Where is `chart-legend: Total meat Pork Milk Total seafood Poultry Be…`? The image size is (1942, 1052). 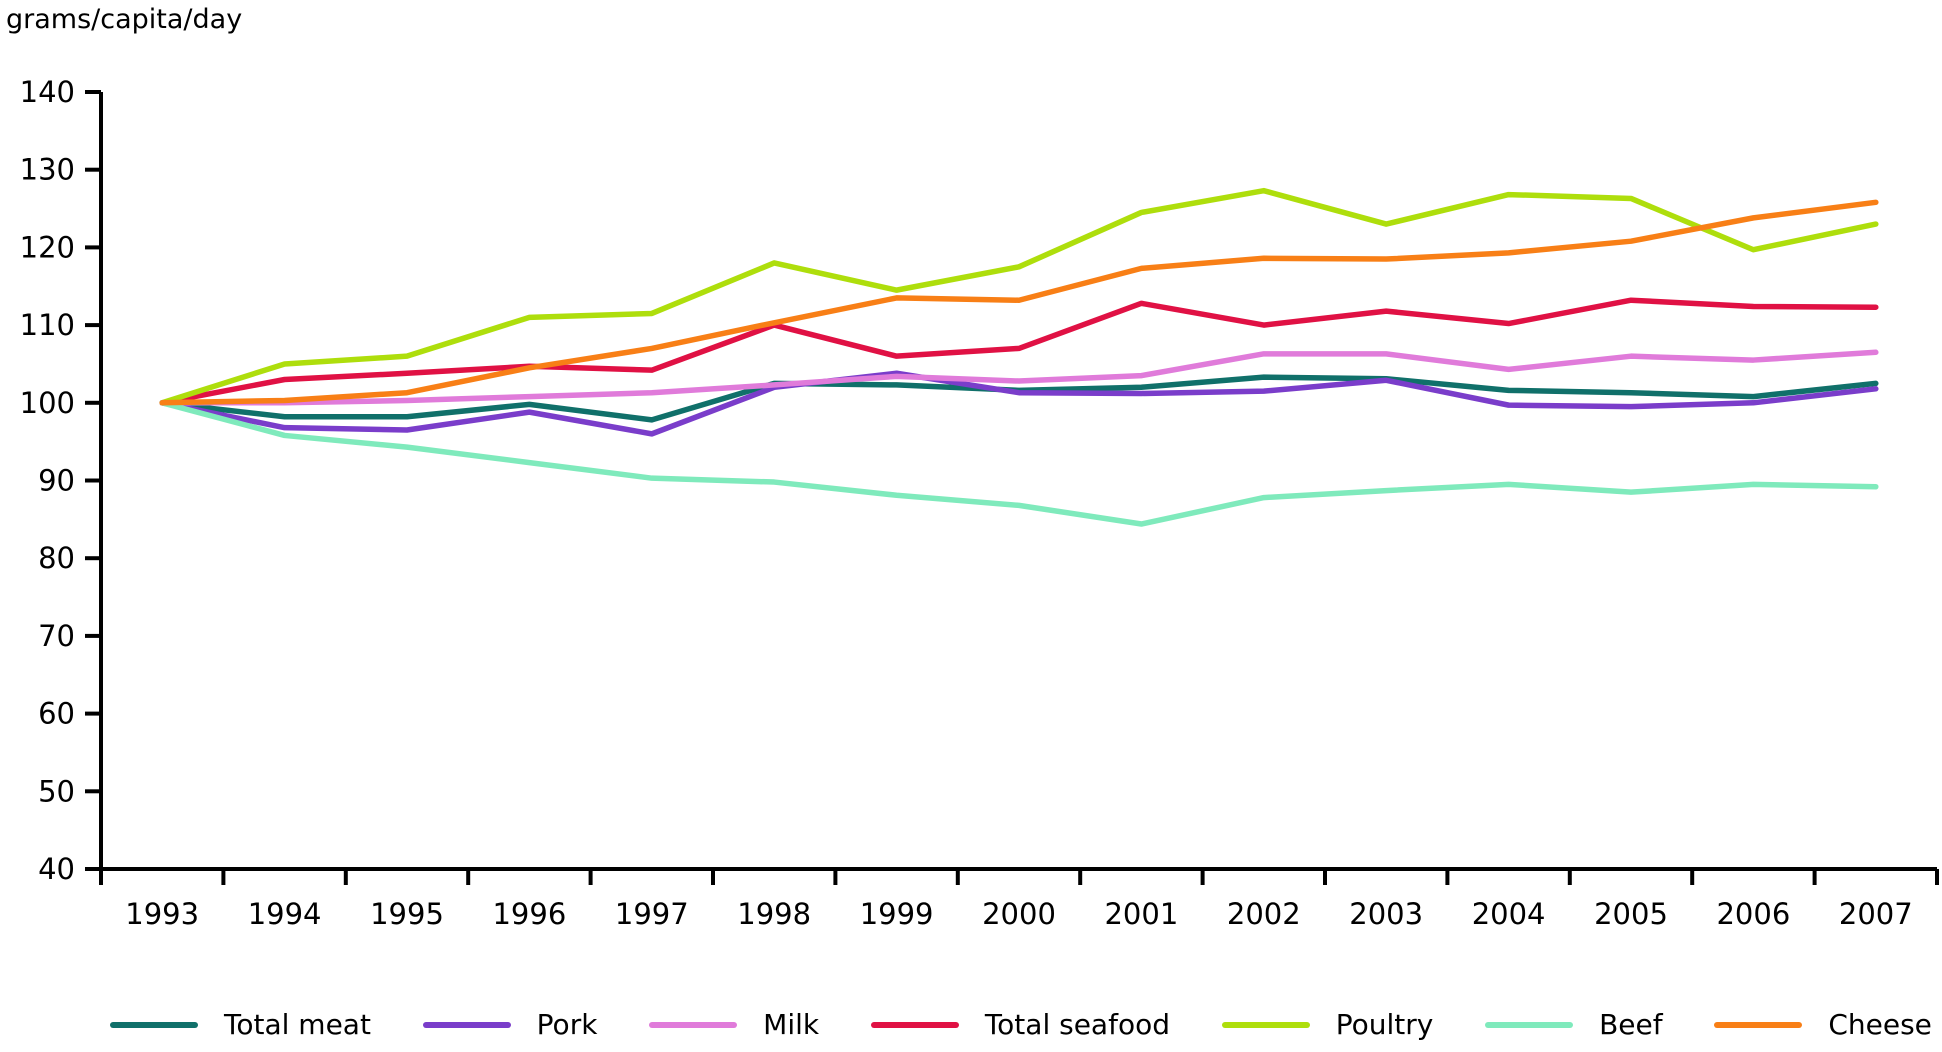 chart-legend: Total meat Pork Milk Total seafood Poultry Be… is located at coordinates (966, 1024).